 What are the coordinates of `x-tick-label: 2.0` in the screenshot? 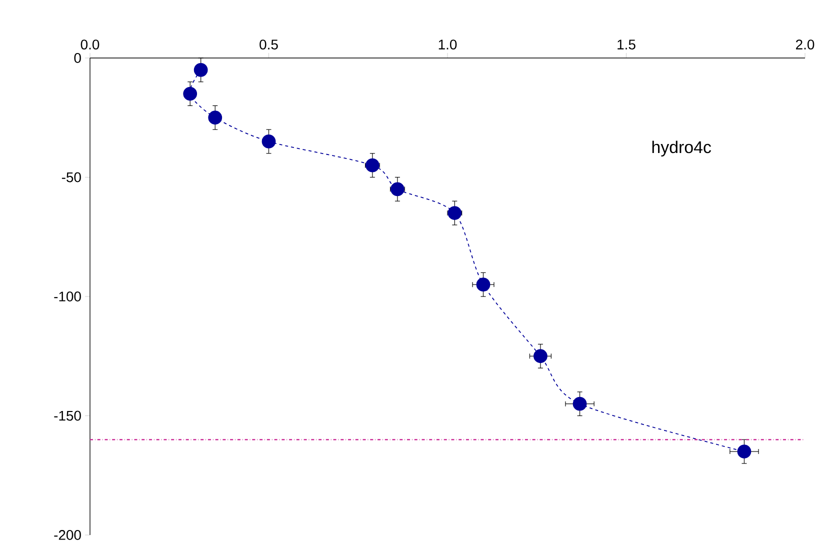 It's located at (805, 45).